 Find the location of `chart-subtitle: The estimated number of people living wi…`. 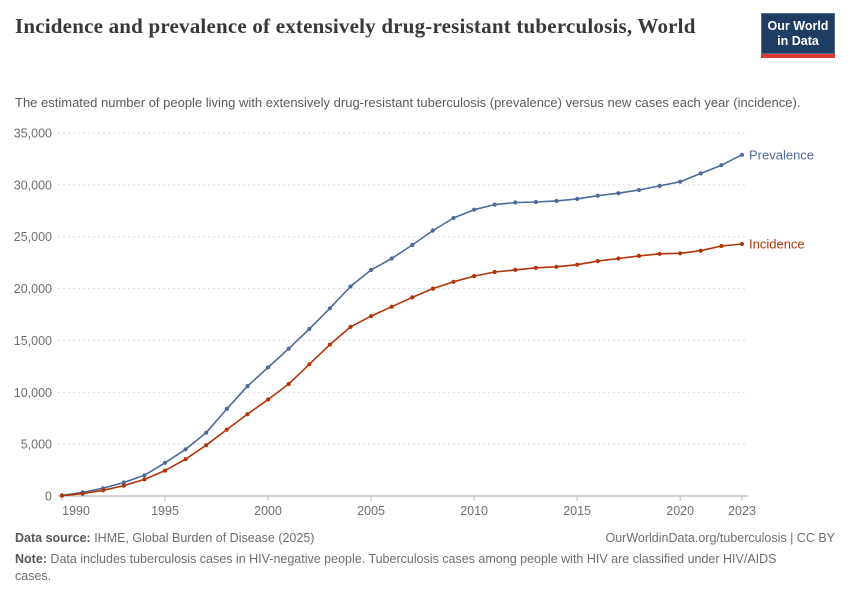

chart-subtitle: The estimated number of people living wi… is located at coordinates (408, 102).